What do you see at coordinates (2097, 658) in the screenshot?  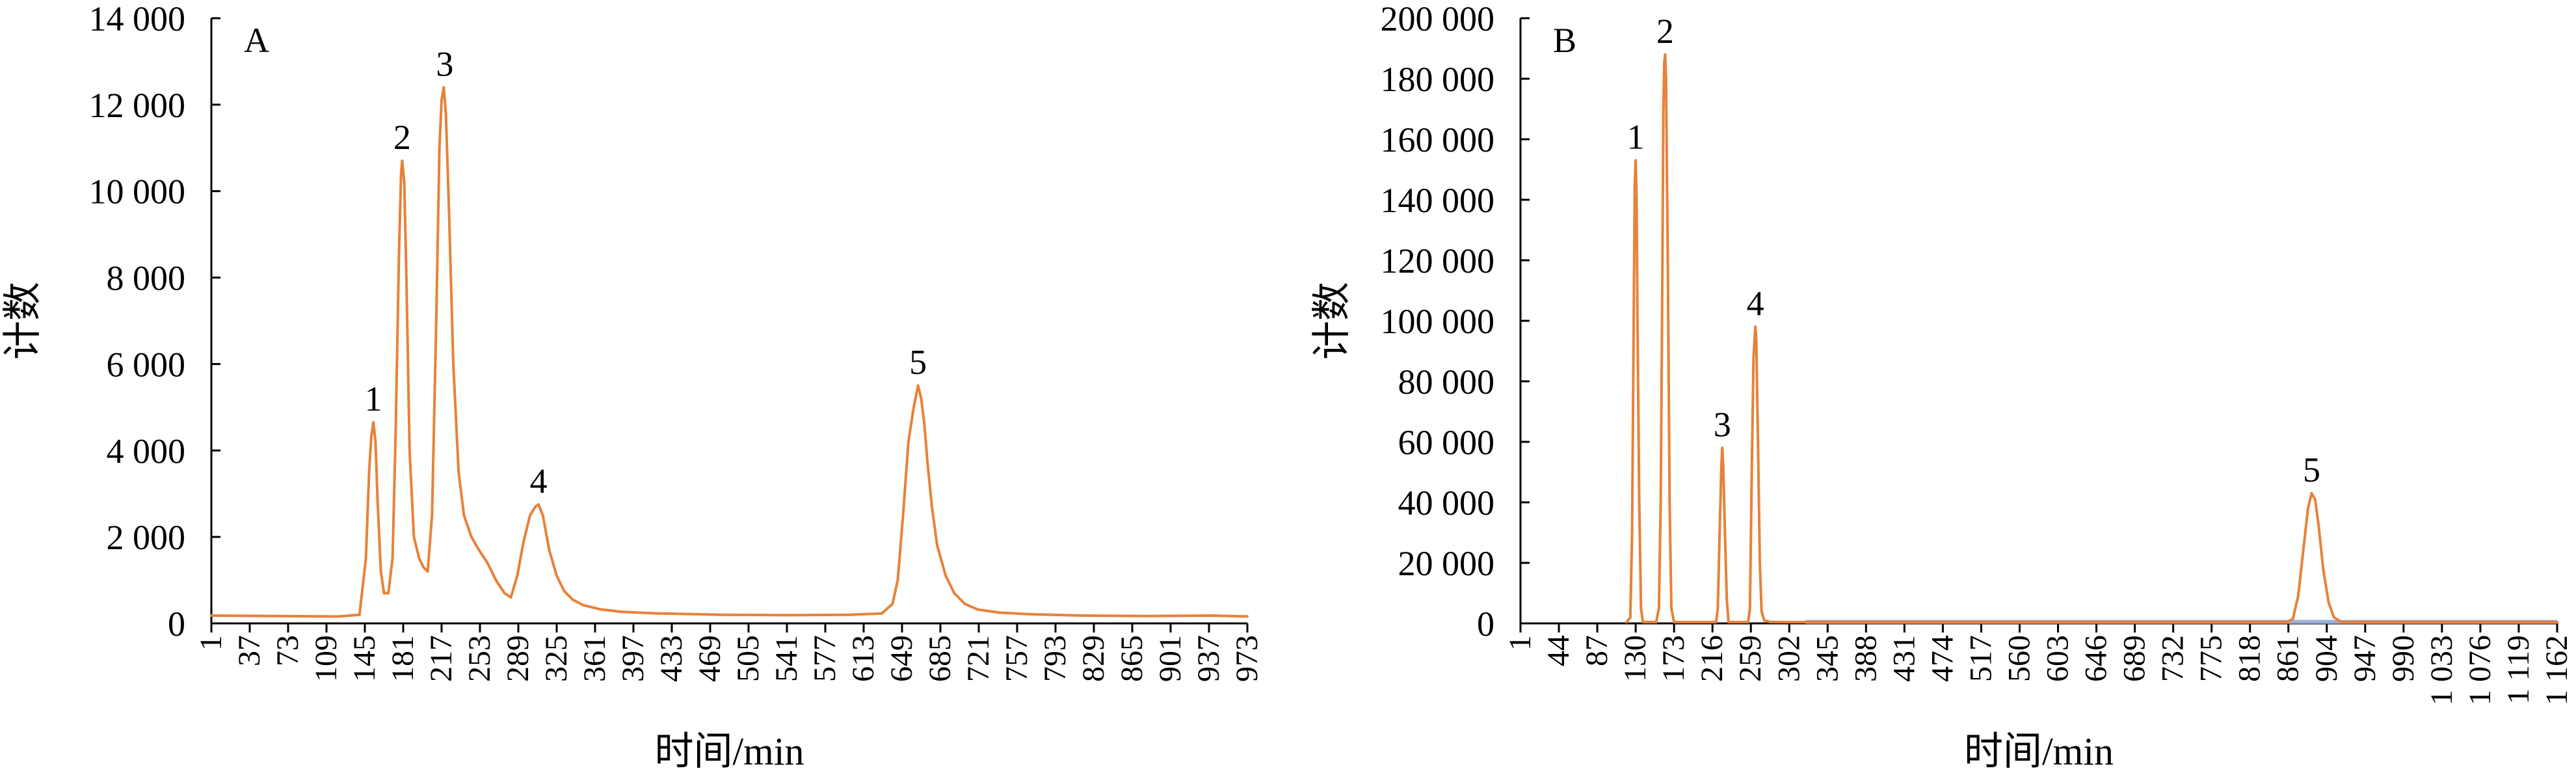 I see `x-tick-label-b-15: 646` at bounding box center [2097, 658].